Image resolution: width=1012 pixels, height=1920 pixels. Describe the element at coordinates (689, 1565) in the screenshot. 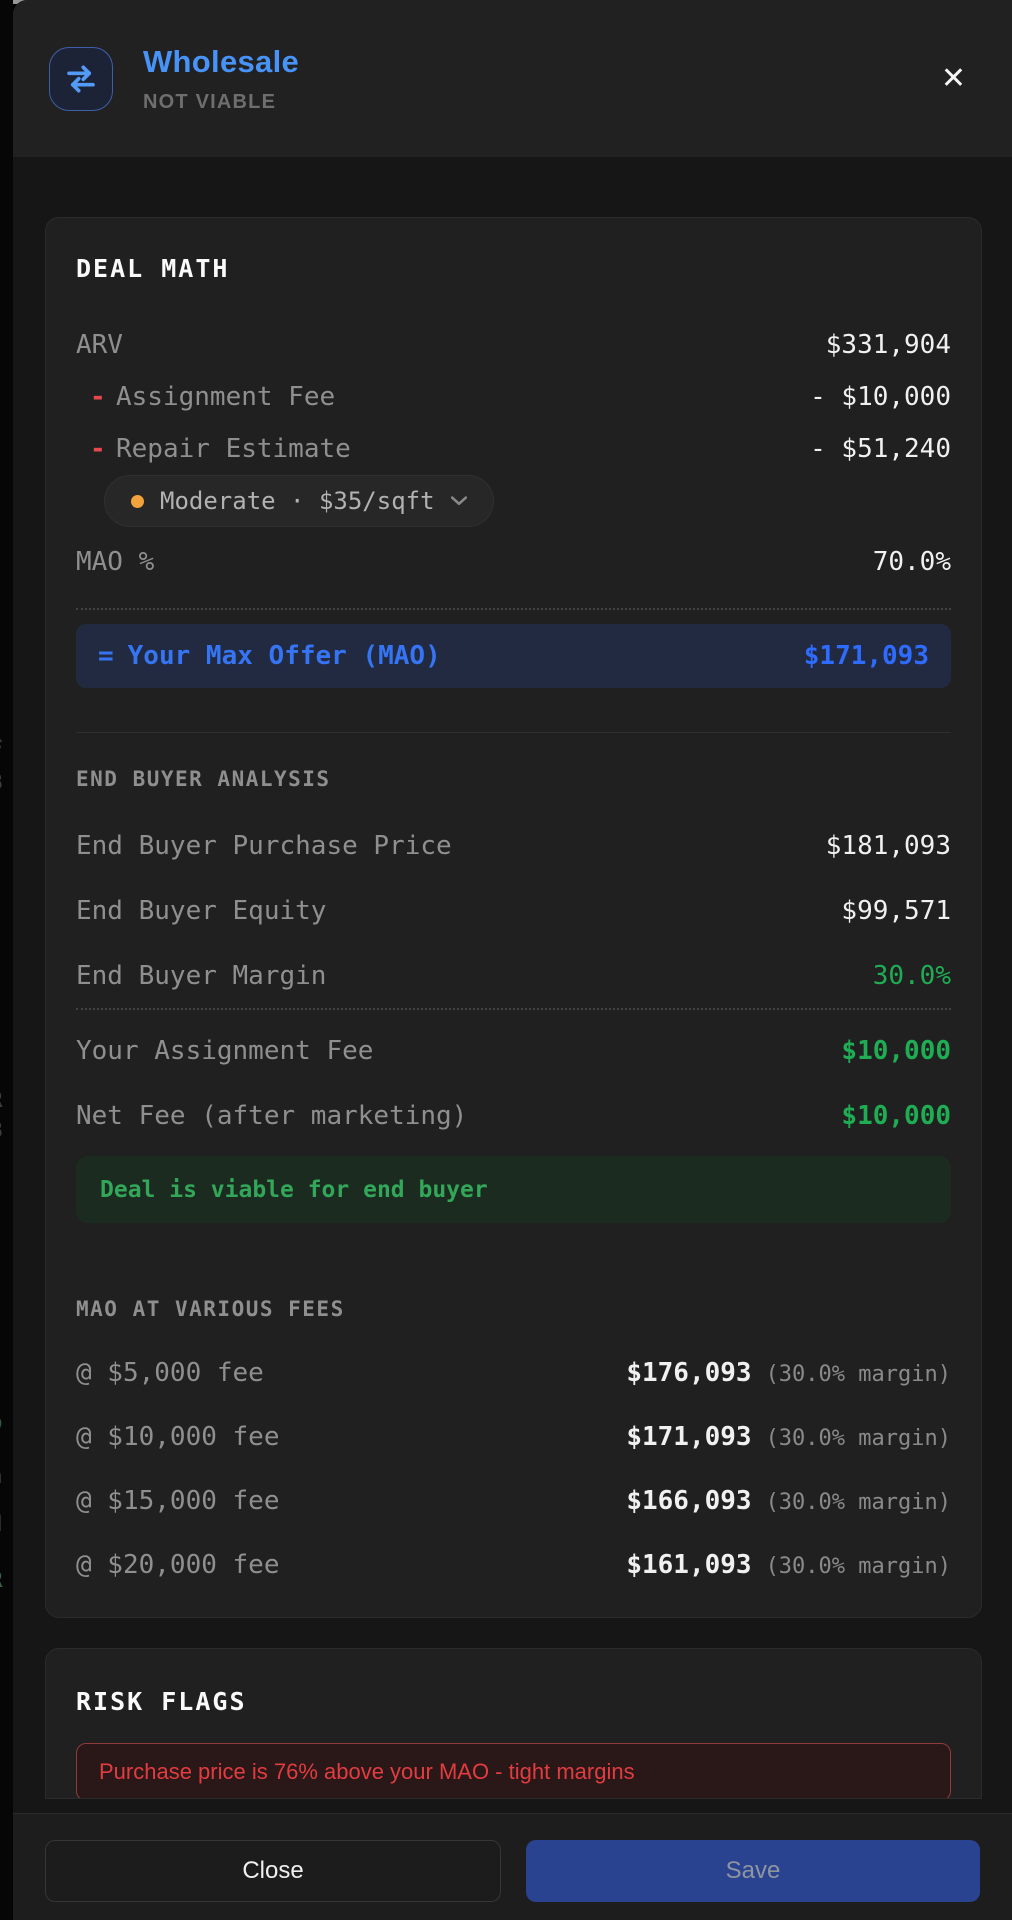

I see `row-value: $161,093` at that location.